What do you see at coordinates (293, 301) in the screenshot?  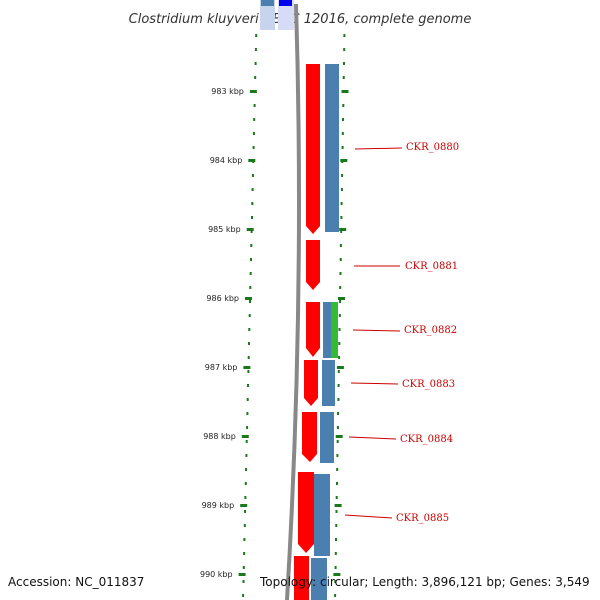 I see `backbone-arc` at bounding box center [293, 301].